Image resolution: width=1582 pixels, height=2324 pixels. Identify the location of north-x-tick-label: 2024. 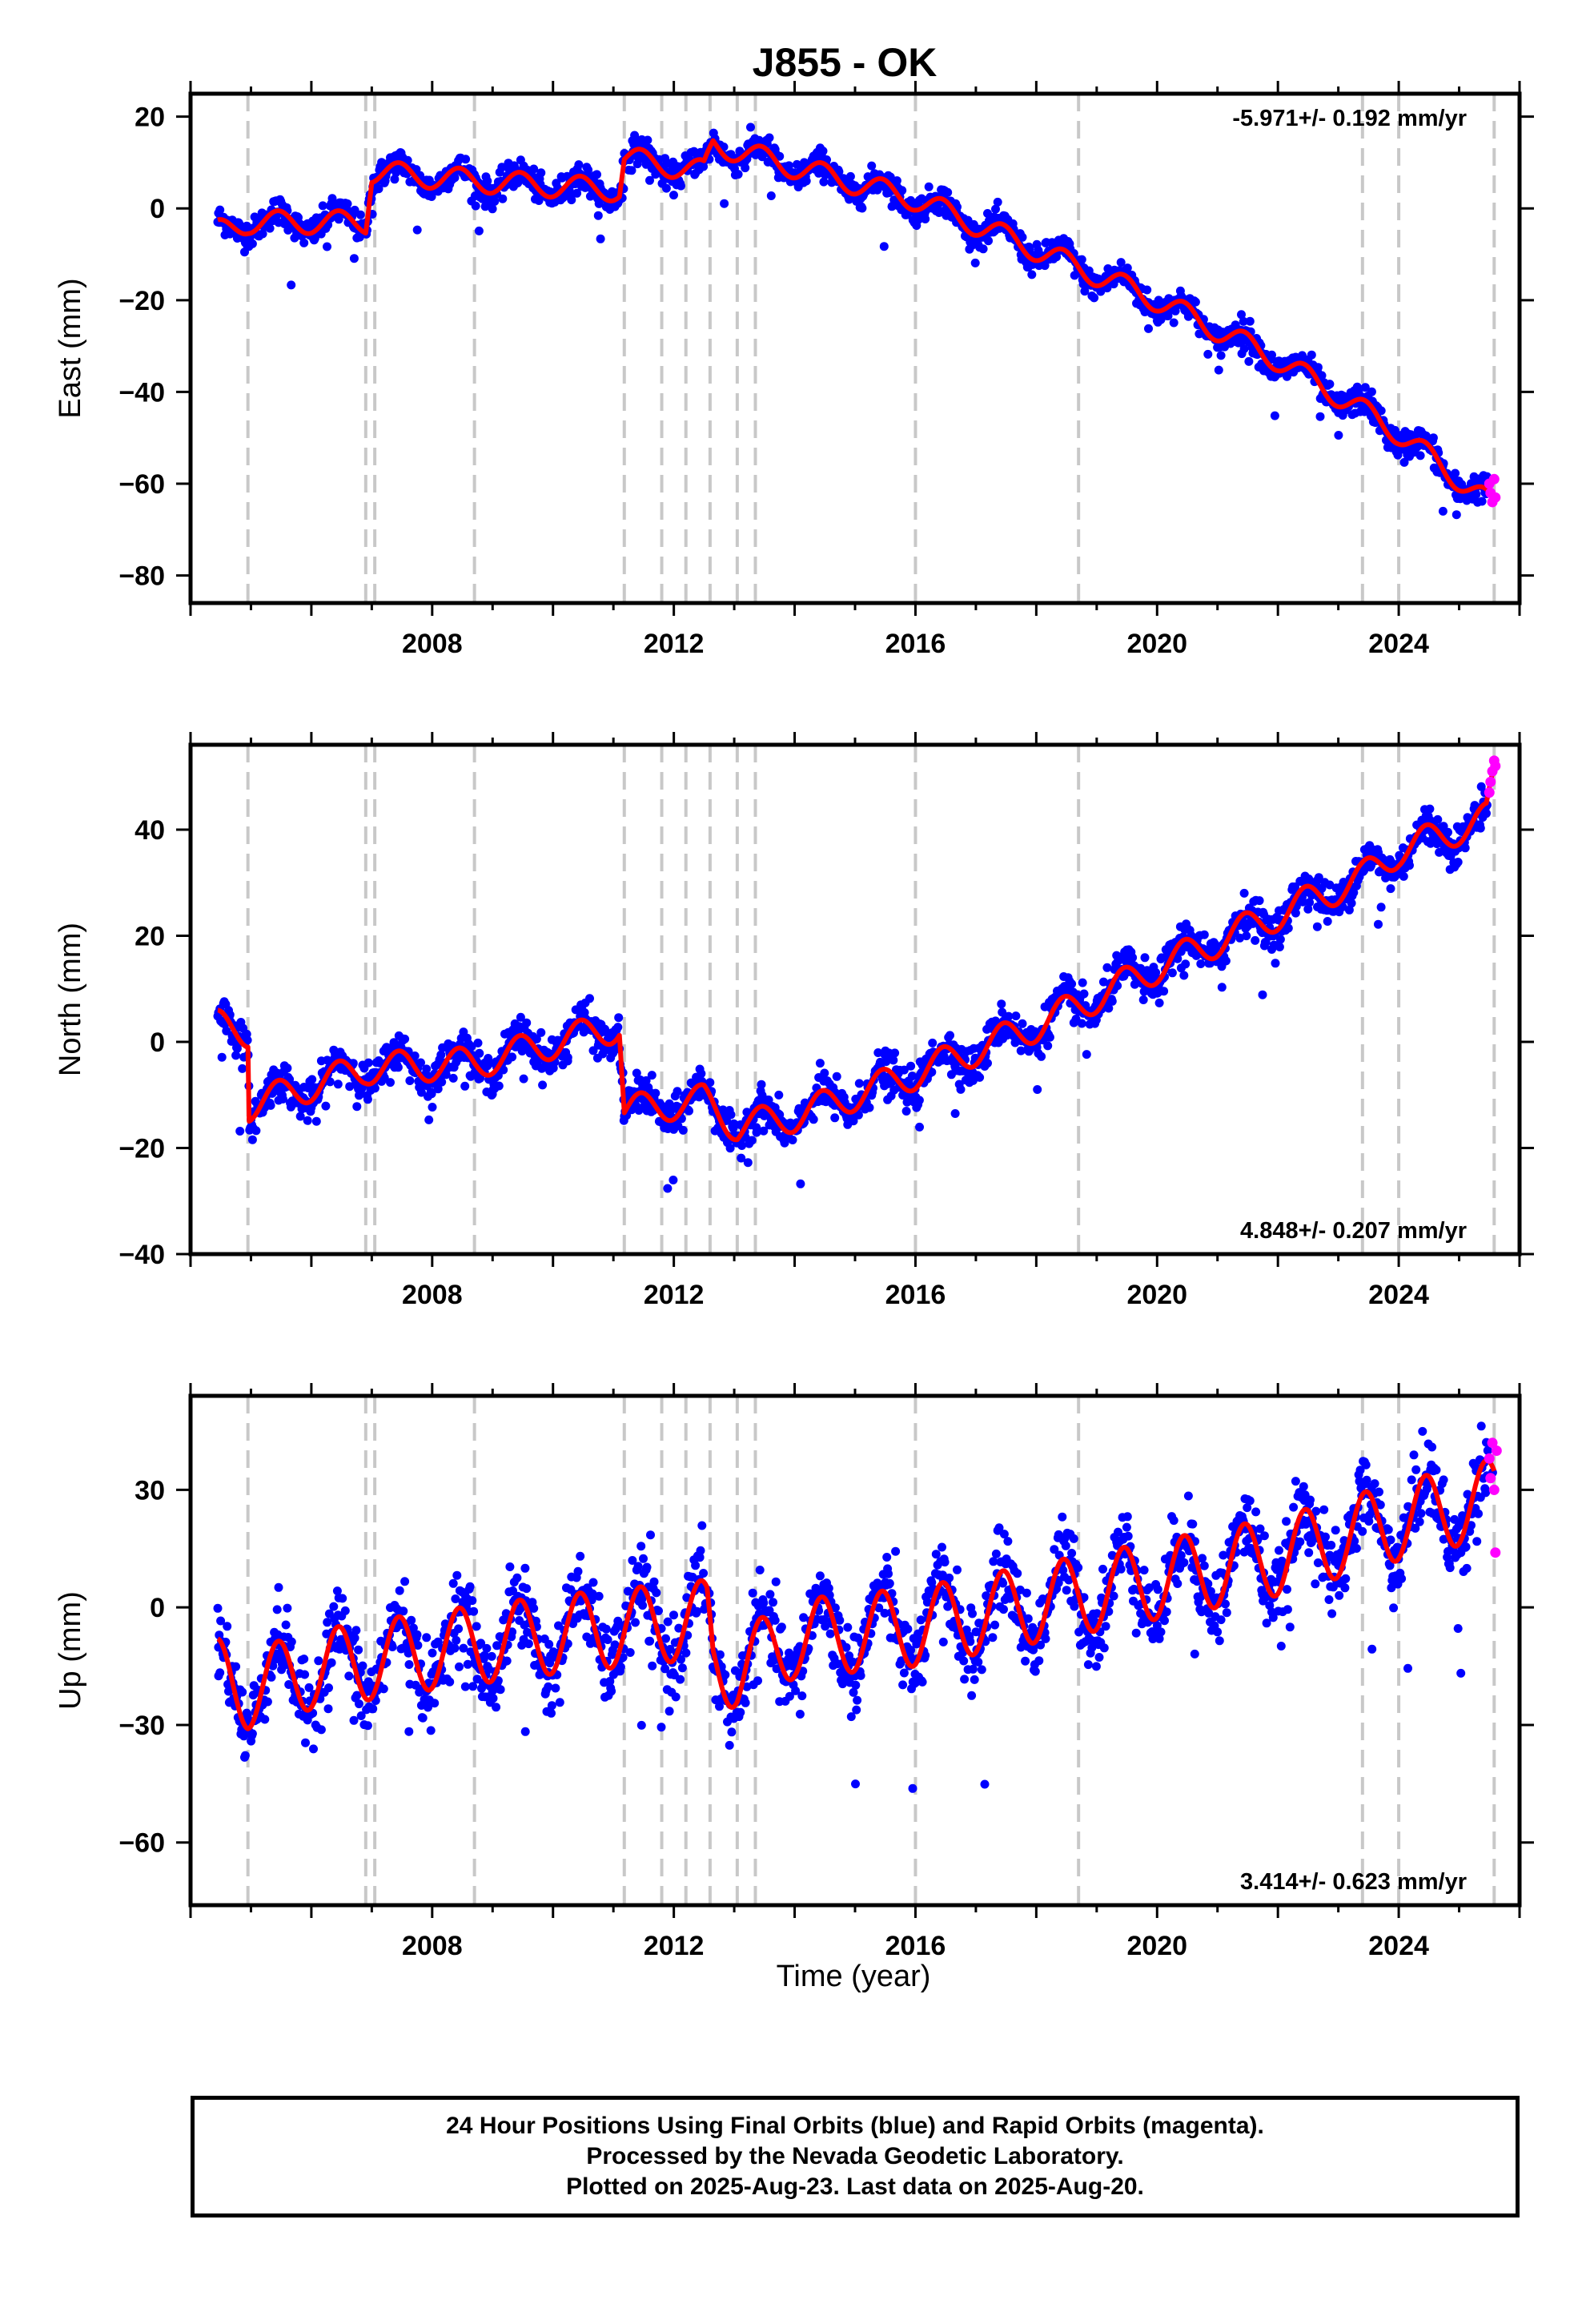
(1398, 1295).